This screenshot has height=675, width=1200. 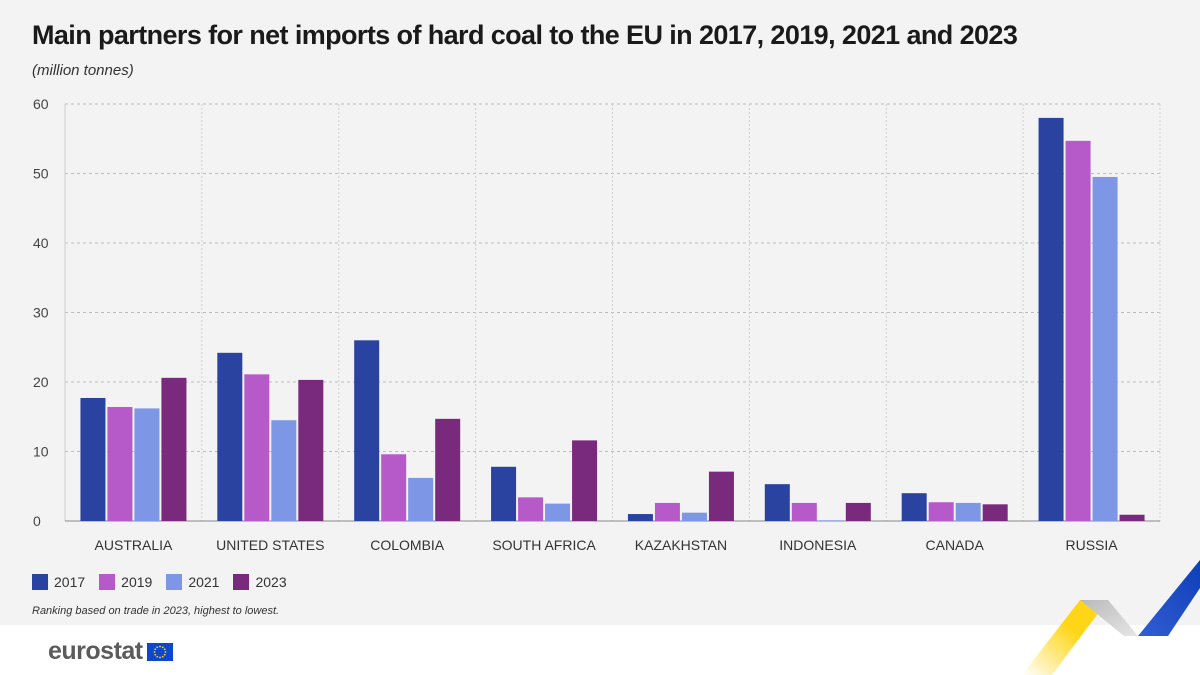 I want to click on bar-colombia-2017, so click(x=367, y=430).